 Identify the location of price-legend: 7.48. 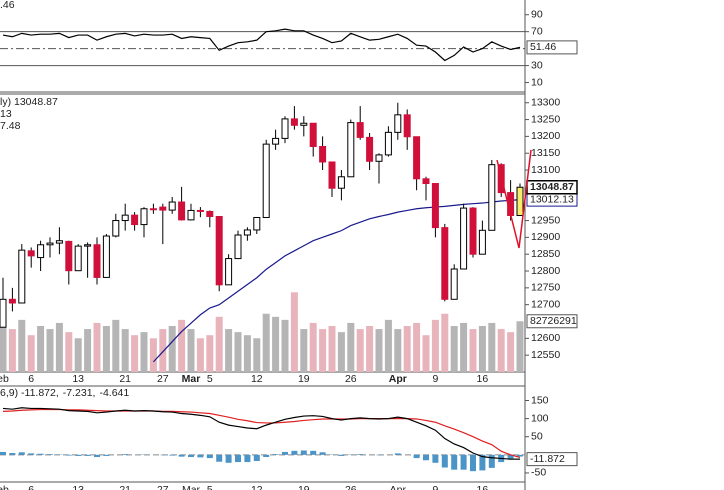
(10, 126).